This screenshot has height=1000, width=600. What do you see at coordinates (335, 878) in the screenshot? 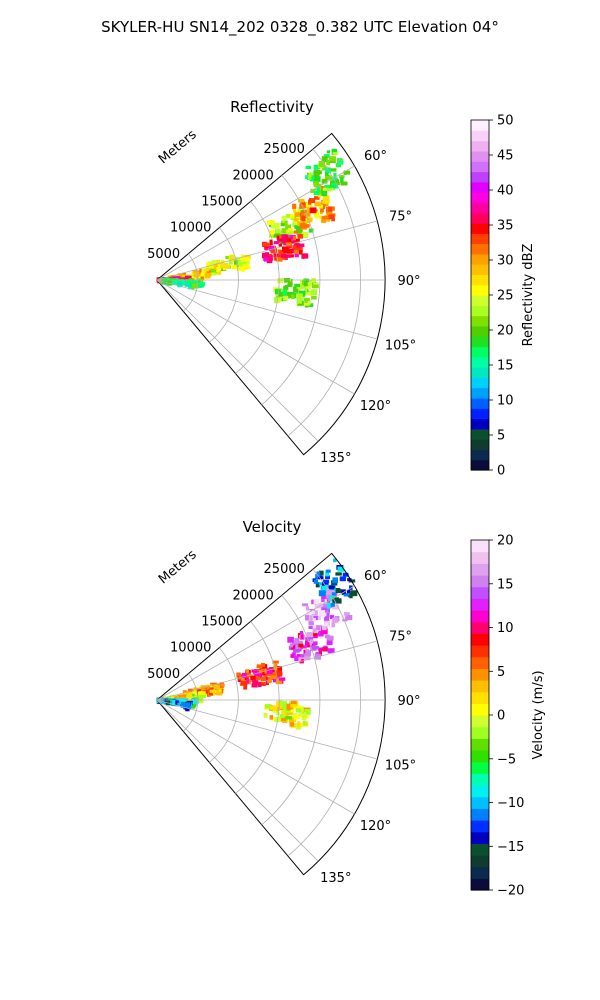
I see `azimuth-tick-label: 135°` at bounding box center [335, 878].